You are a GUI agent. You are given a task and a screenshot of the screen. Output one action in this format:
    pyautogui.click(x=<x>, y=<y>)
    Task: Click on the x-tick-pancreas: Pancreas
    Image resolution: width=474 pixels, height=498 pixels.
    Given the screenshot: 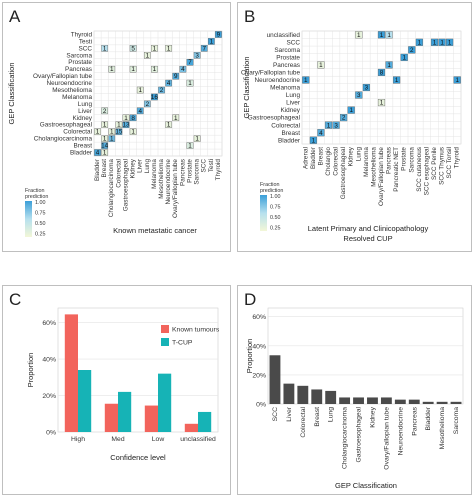 What is the action you would take?
    pyautogui.click(x=182, y=172)
    